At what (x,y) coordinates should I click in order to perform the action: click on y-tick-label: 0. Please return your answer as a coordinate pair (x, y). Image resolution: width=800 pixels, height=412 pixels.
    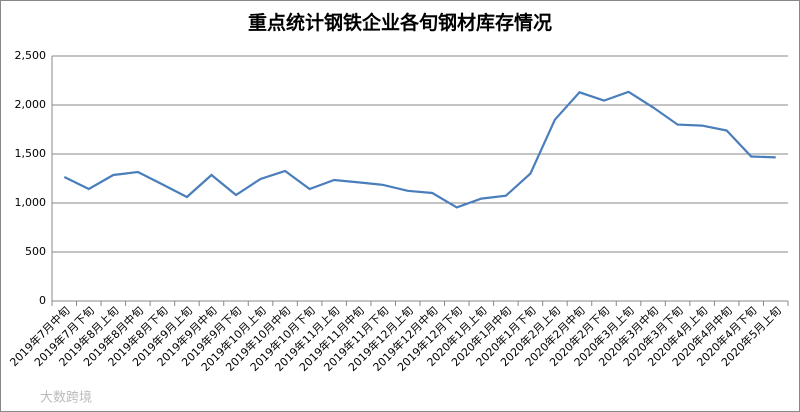
    Looking at the image, I should click on (42, 300).